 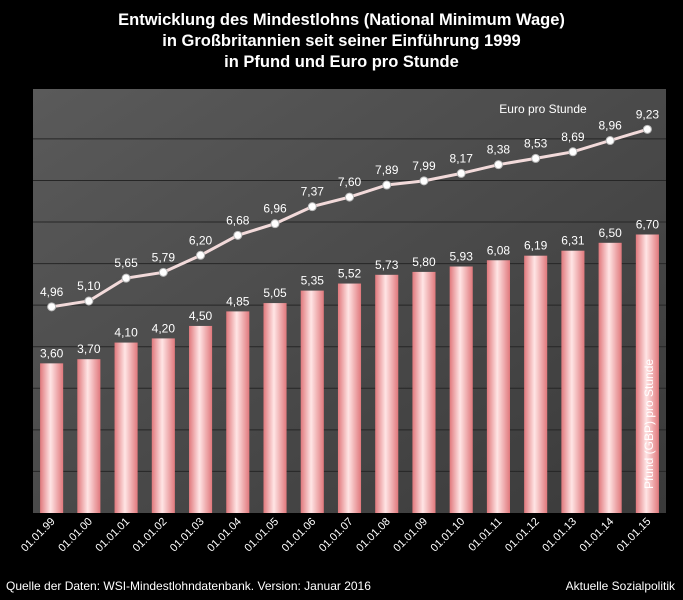 What do you see at coordinates (387, 265) in the screenshot?
I see `bar-label-01.01.08: 5,73` at bounding box center [387, 265].